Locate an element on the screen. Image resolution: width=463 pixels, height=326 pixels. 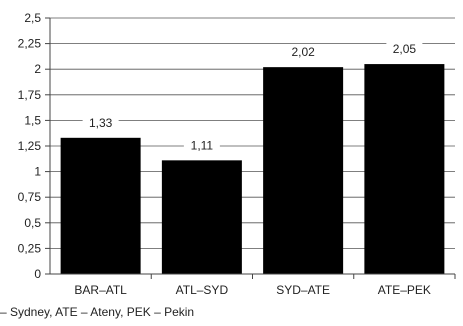
y-tick-label: 0,75 is located at coordinates (30, 197).